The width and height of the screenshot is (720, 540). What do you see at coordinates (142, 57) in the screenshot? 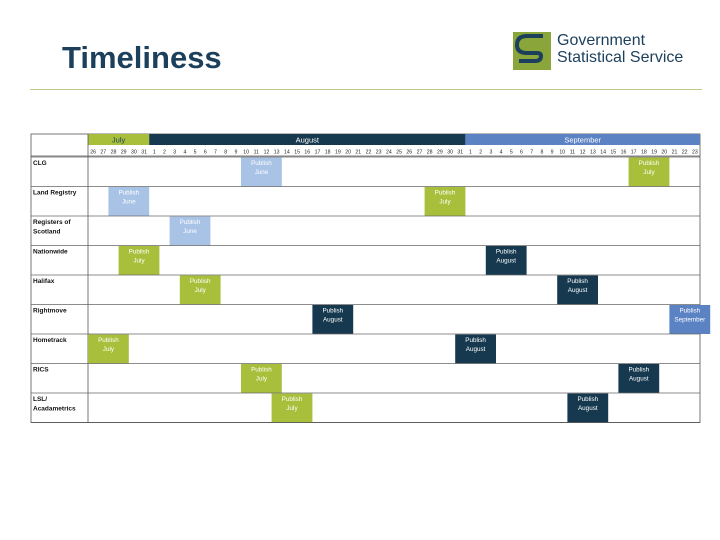
I see `page-title: Timeliness` at bounding box center [142, 57].